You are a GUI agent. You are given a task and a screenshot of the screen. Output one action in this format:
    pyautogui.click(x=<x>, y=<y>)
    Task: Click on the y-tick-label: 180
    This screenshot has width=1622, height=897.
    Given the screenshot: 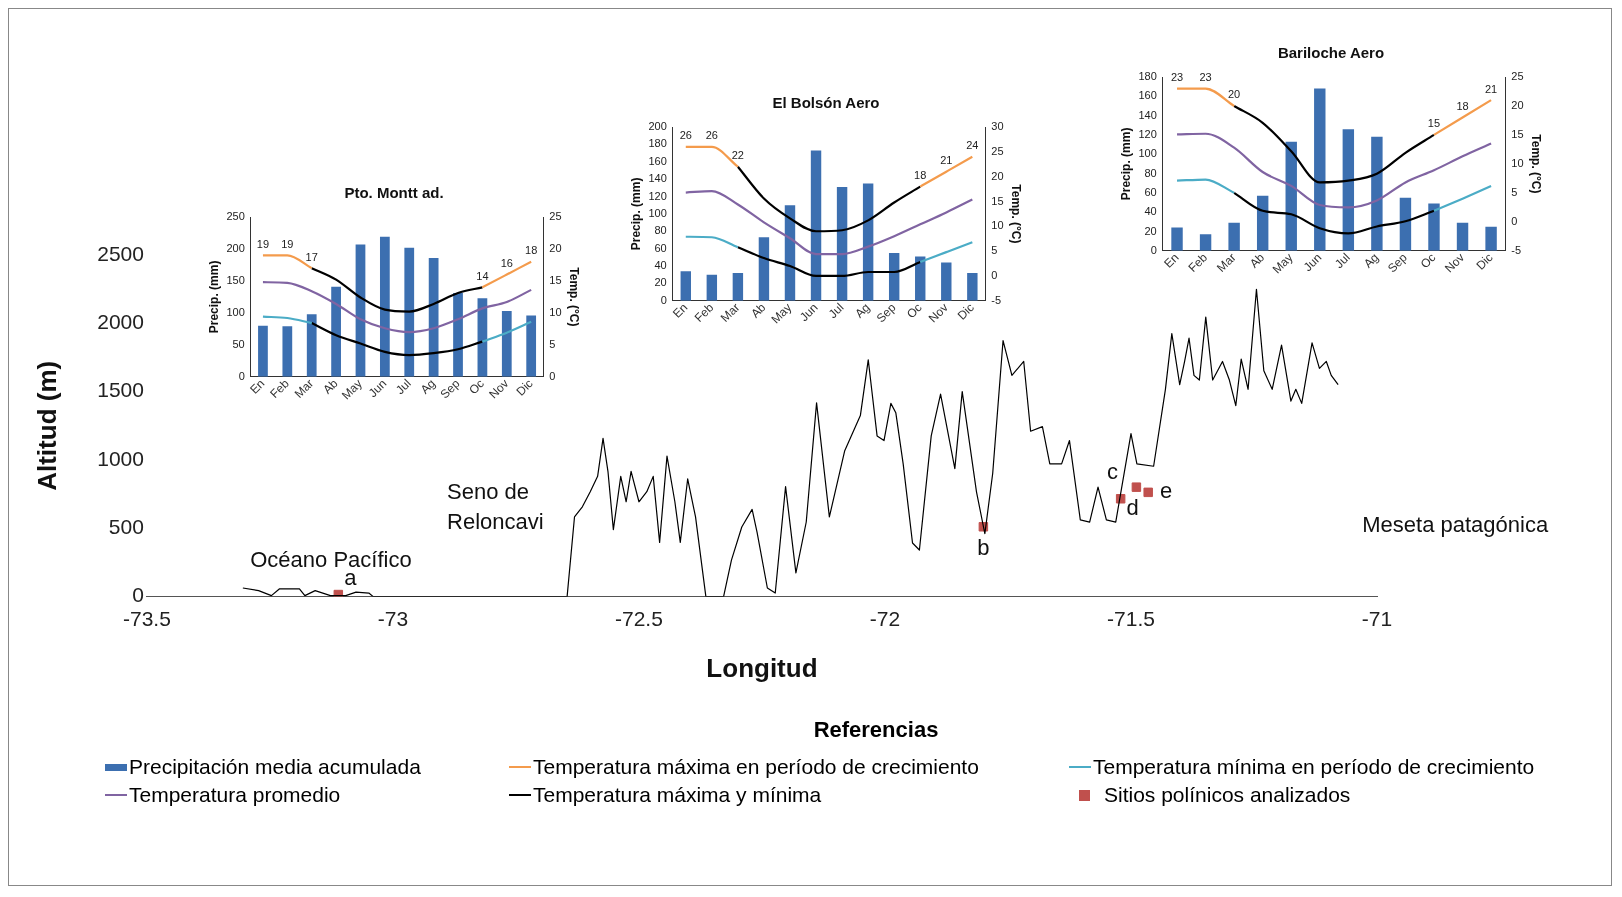 What is the action you would take?
    pyautogui.click(x=1147, y=76)
    